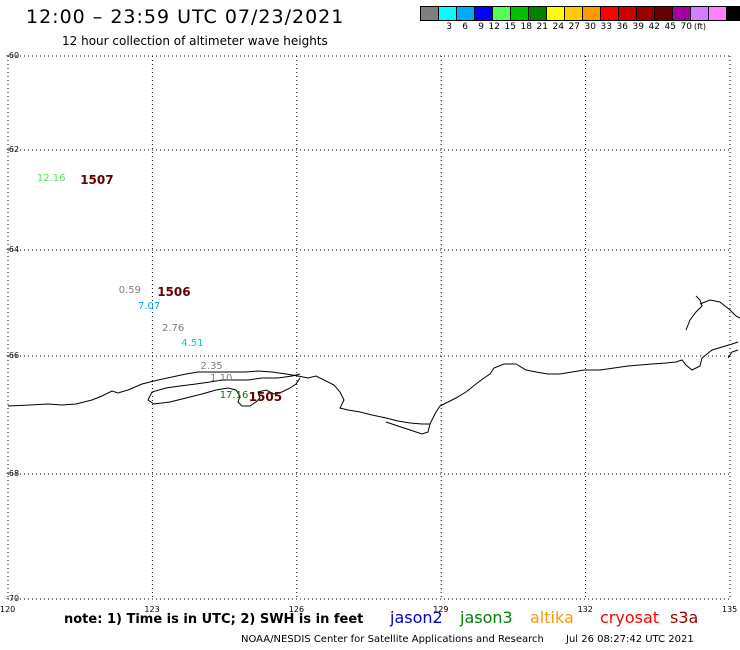 This screenshot has height=650, width=740. What do you see at coordinates (486, 617) in the screenshot?
I see `satellite-legend-jason3: jason3` at bounding box center [486, 617].